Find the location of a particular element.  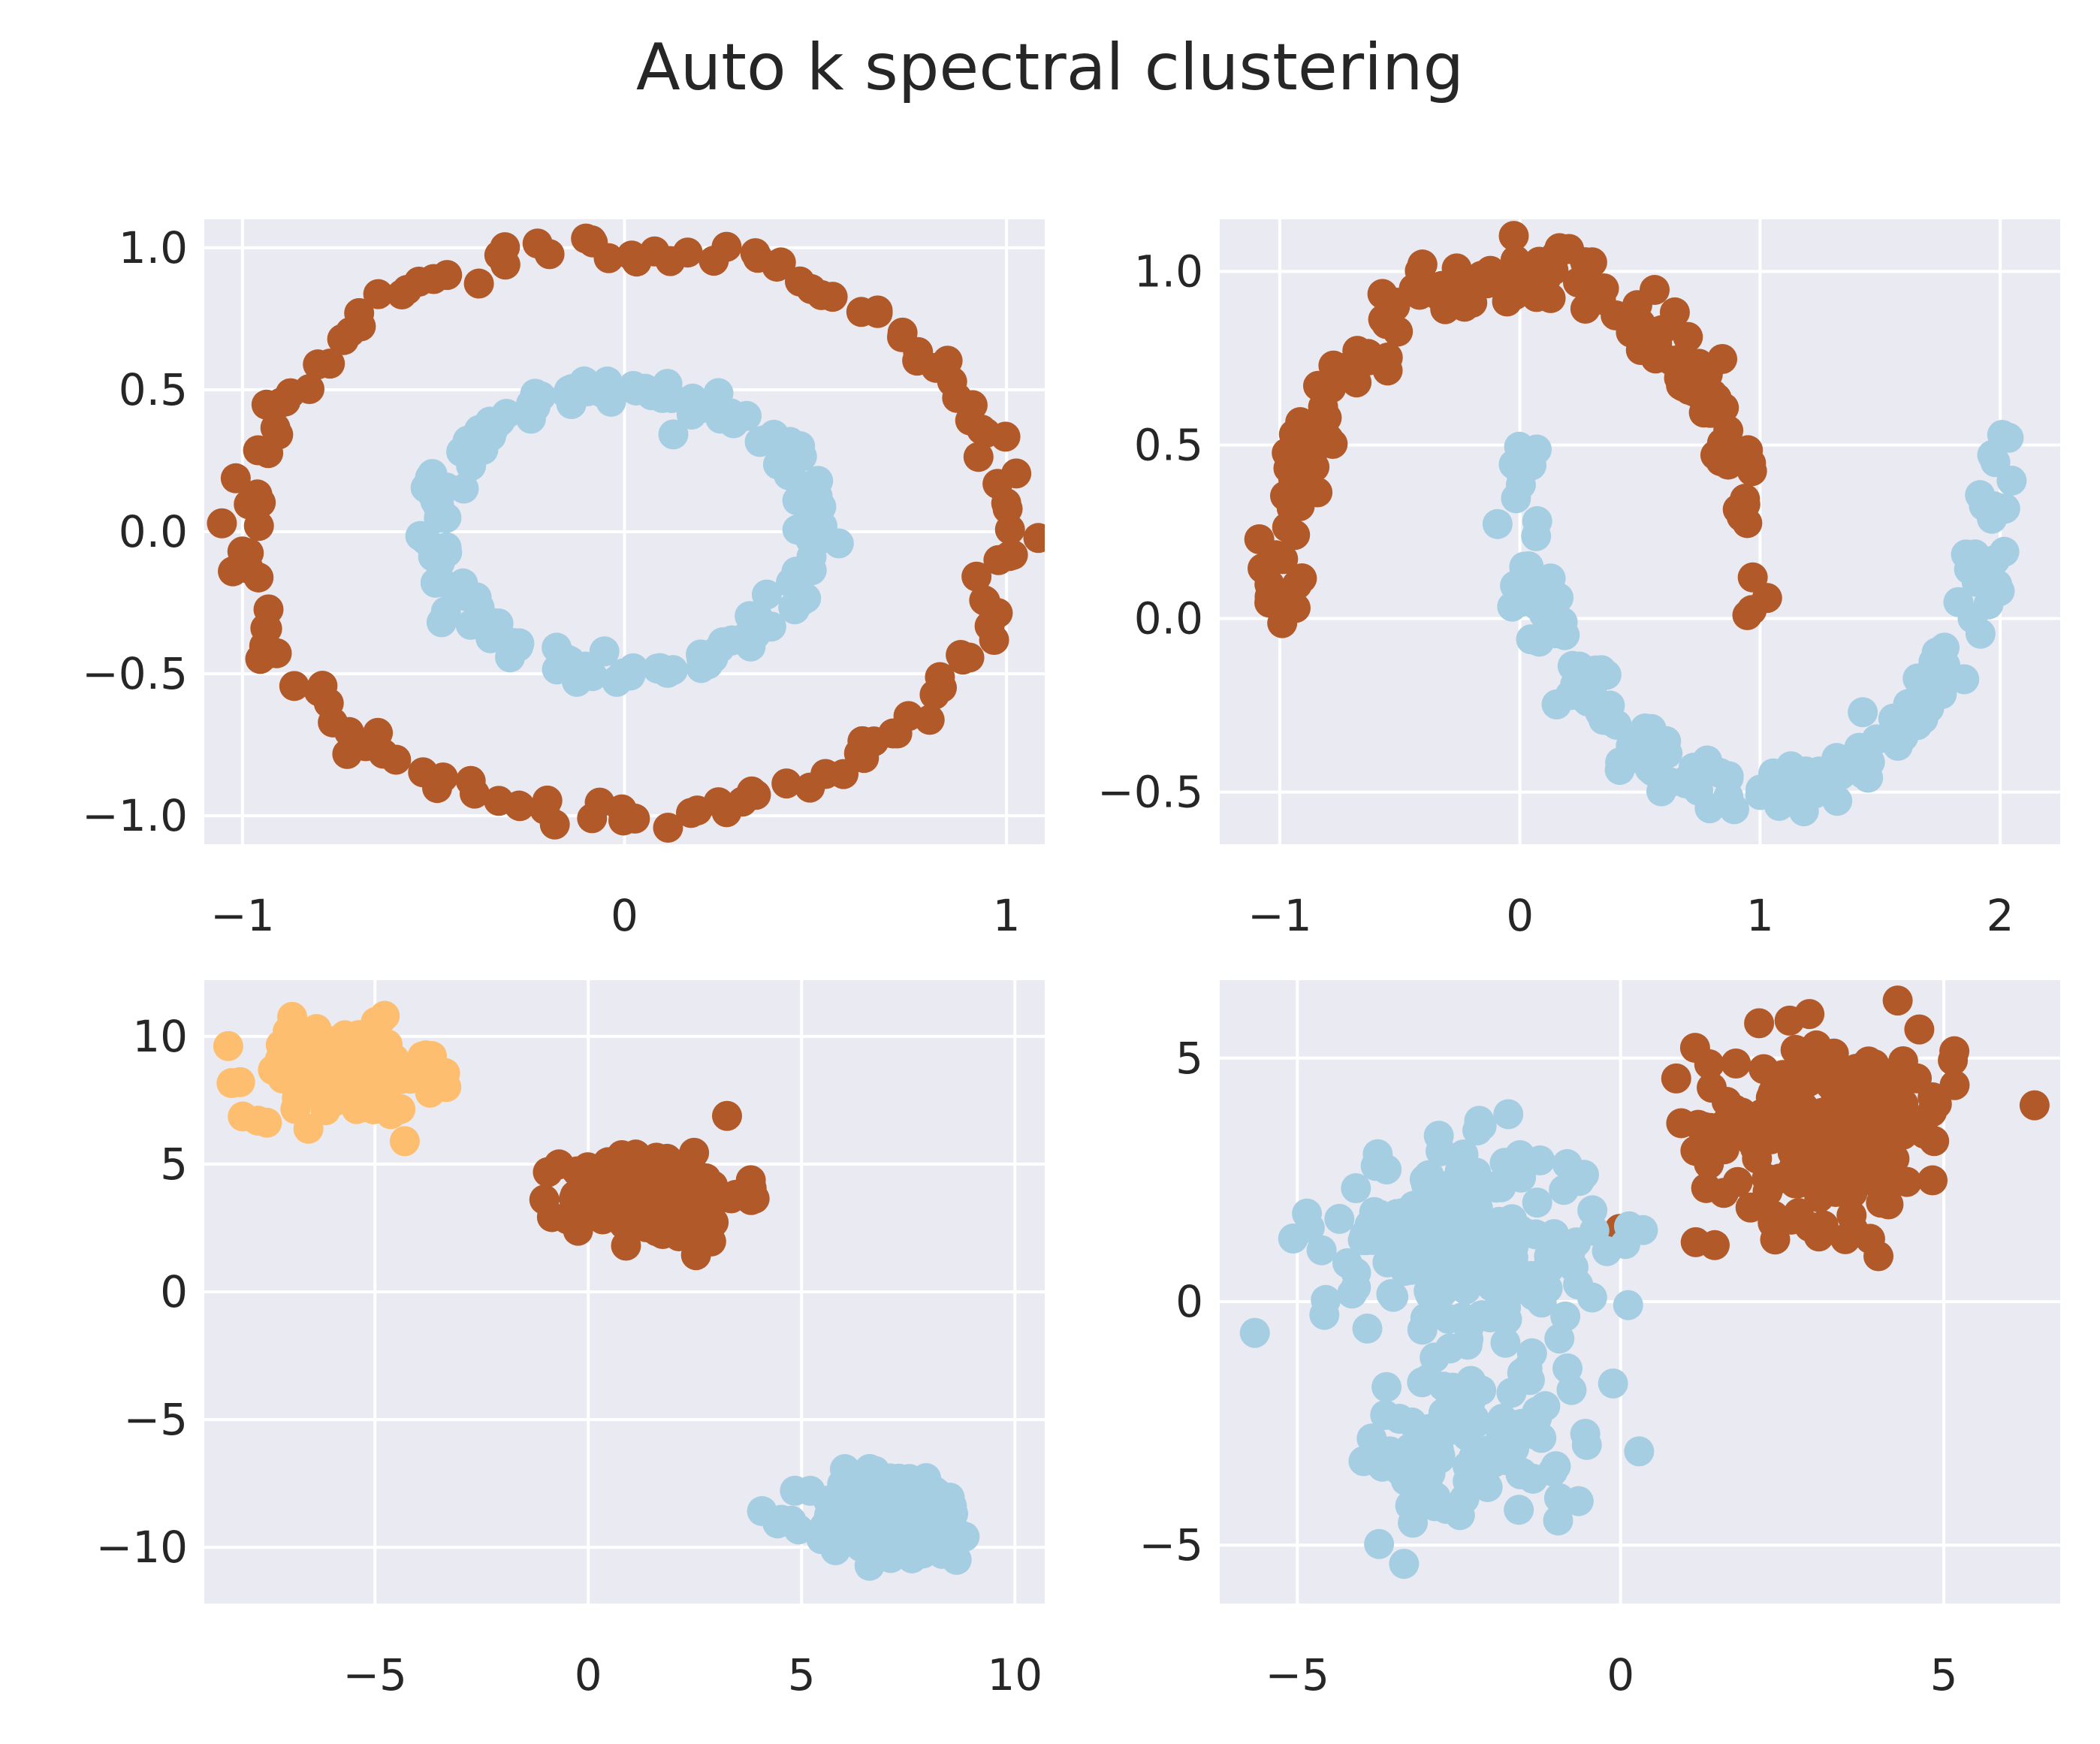

x-tick-label: −5 is located at coordinates (1298, 1675).